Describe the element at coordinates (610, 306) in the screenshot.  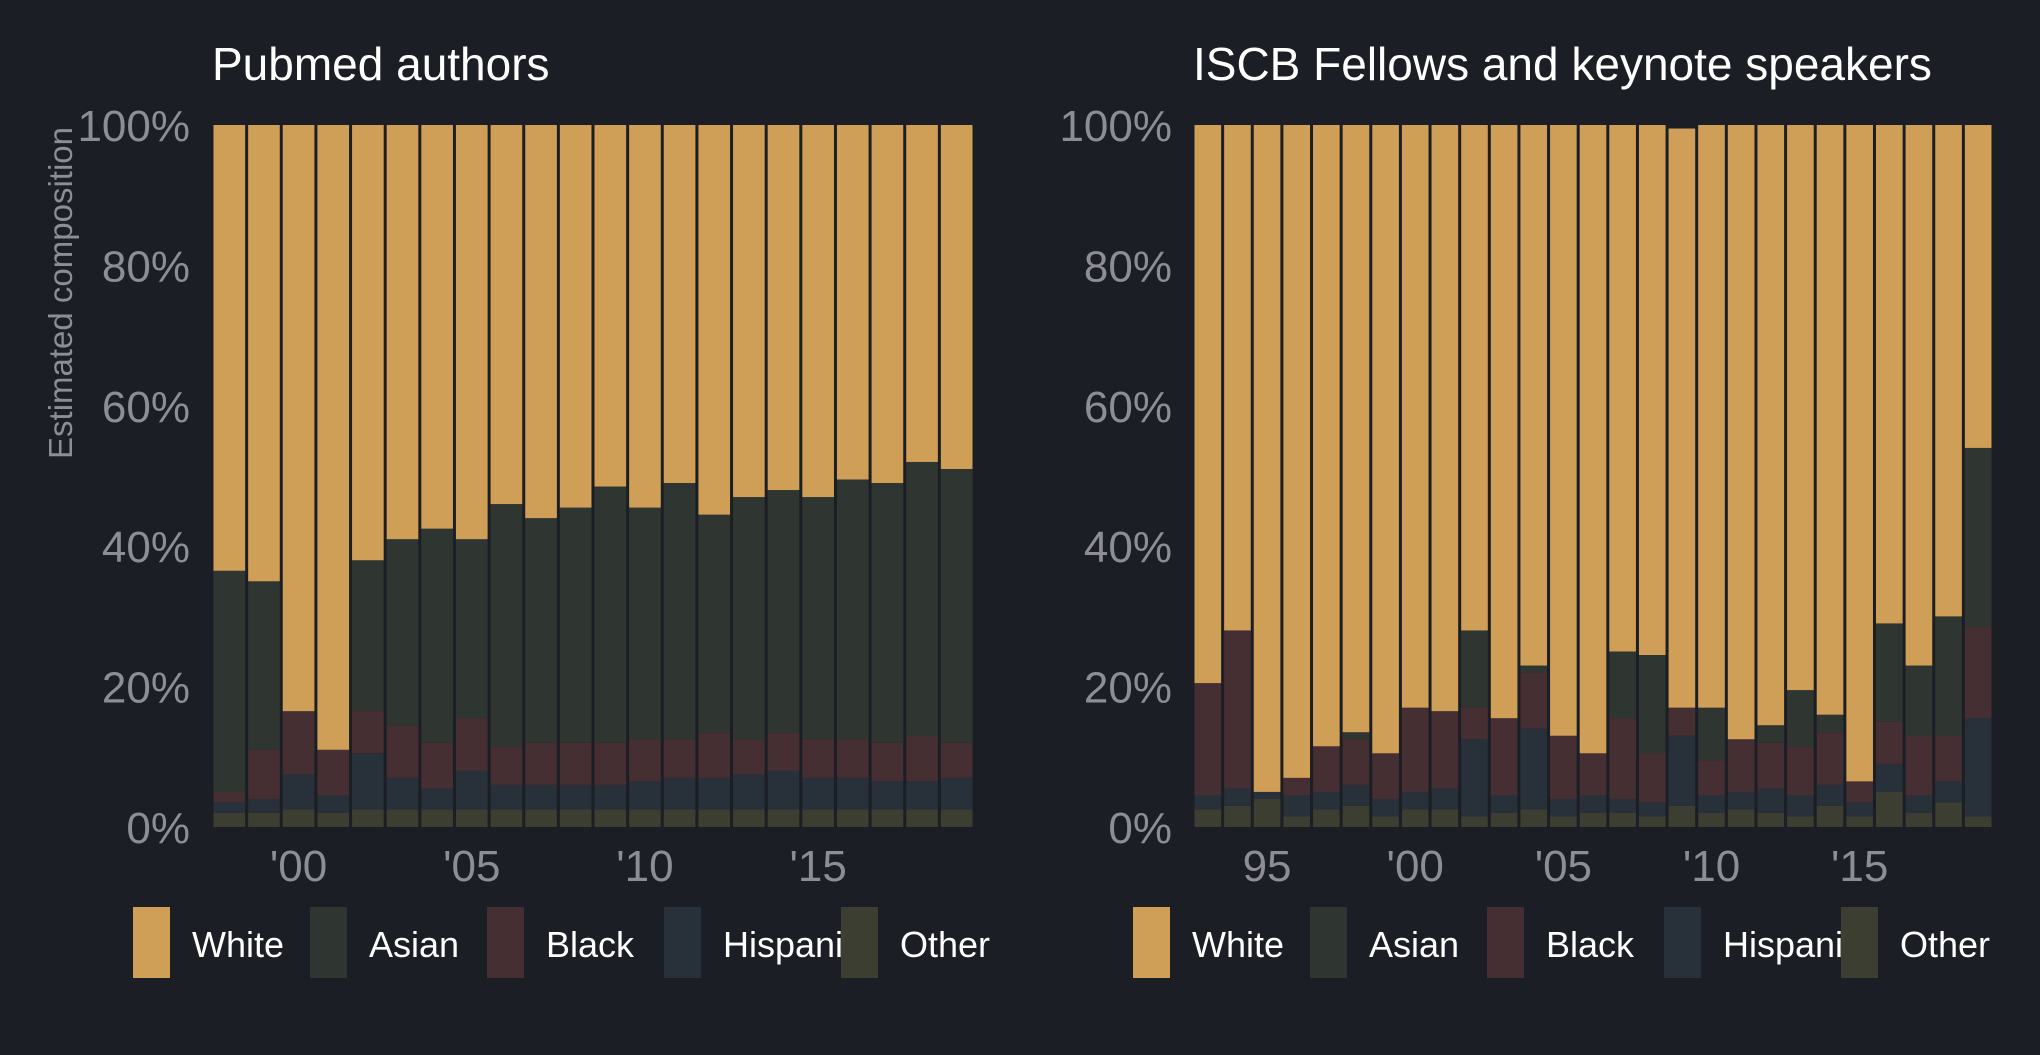
I see `bar-1-2009-white` at that location.